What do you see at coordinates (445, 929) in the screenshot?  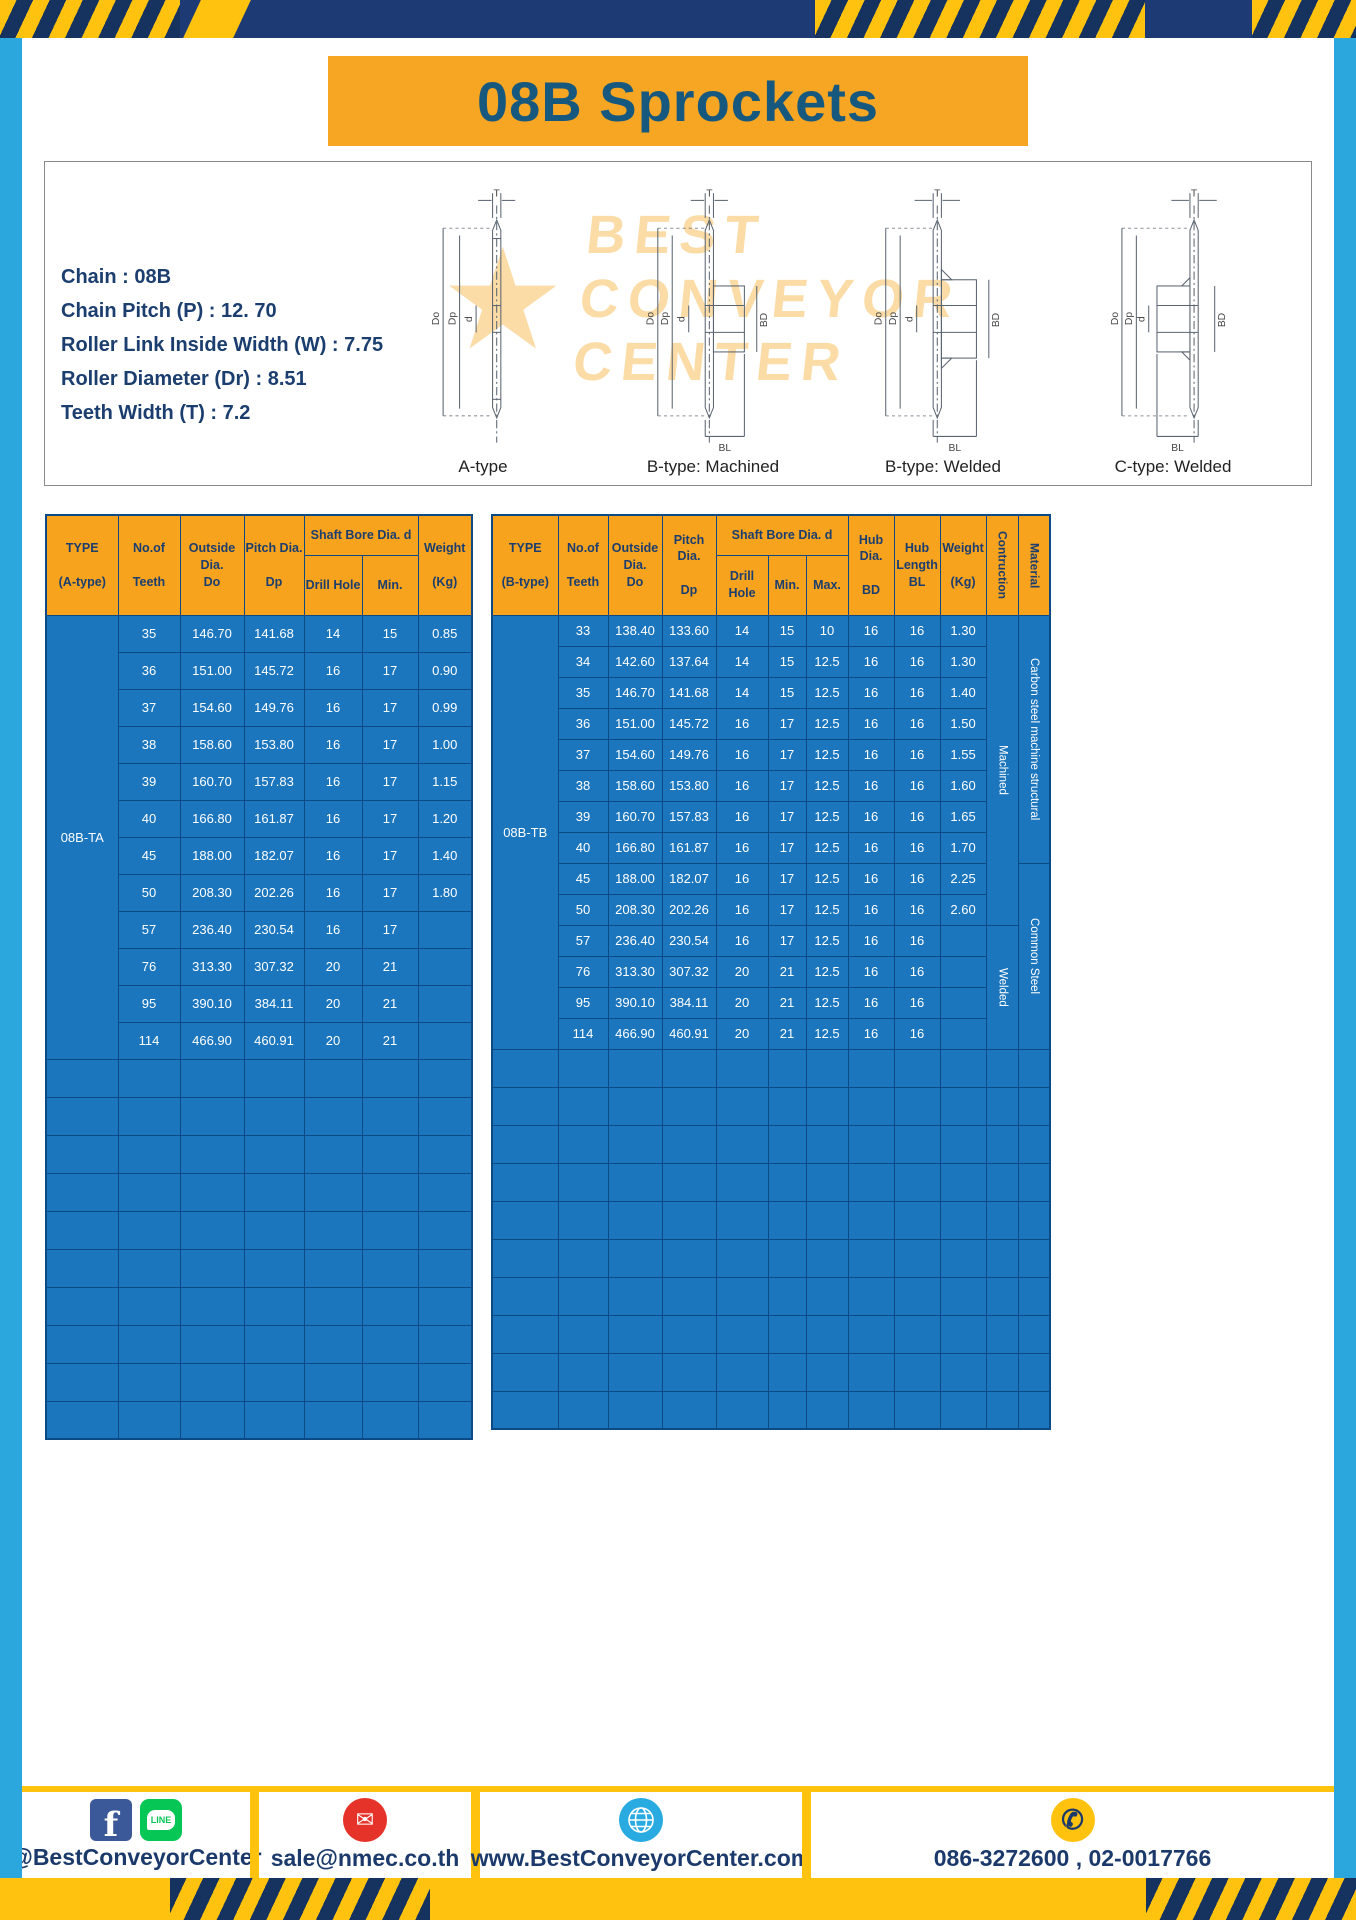 I see `cell-weight` at bounding box center [445, 929].